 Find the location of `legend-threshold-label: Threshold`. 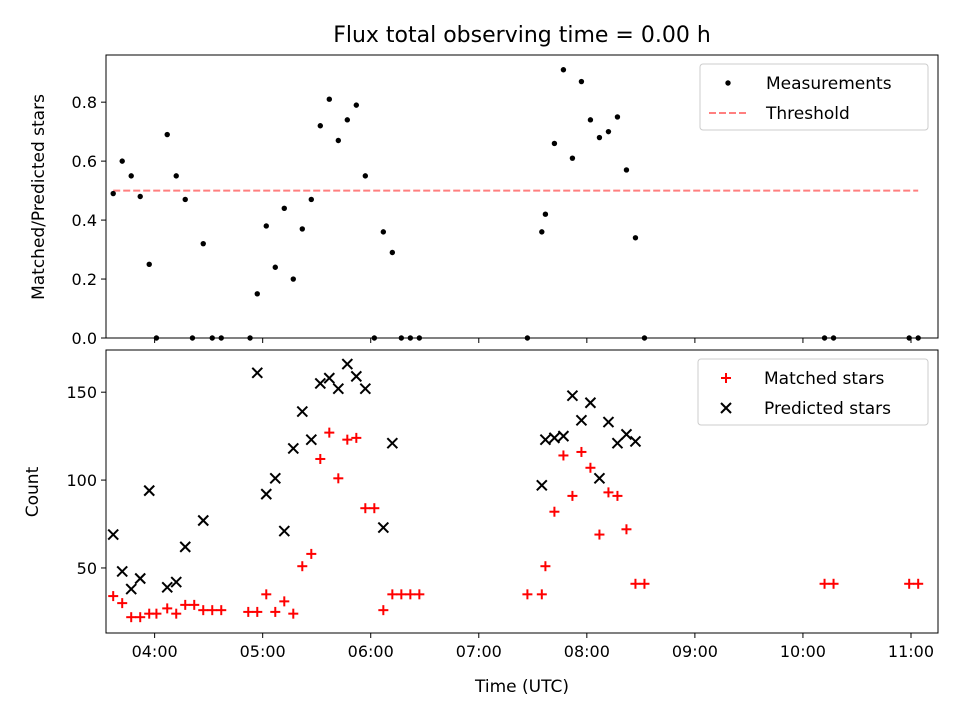

legend-threshold-label: Threshold is located at coordinates (807, 114).